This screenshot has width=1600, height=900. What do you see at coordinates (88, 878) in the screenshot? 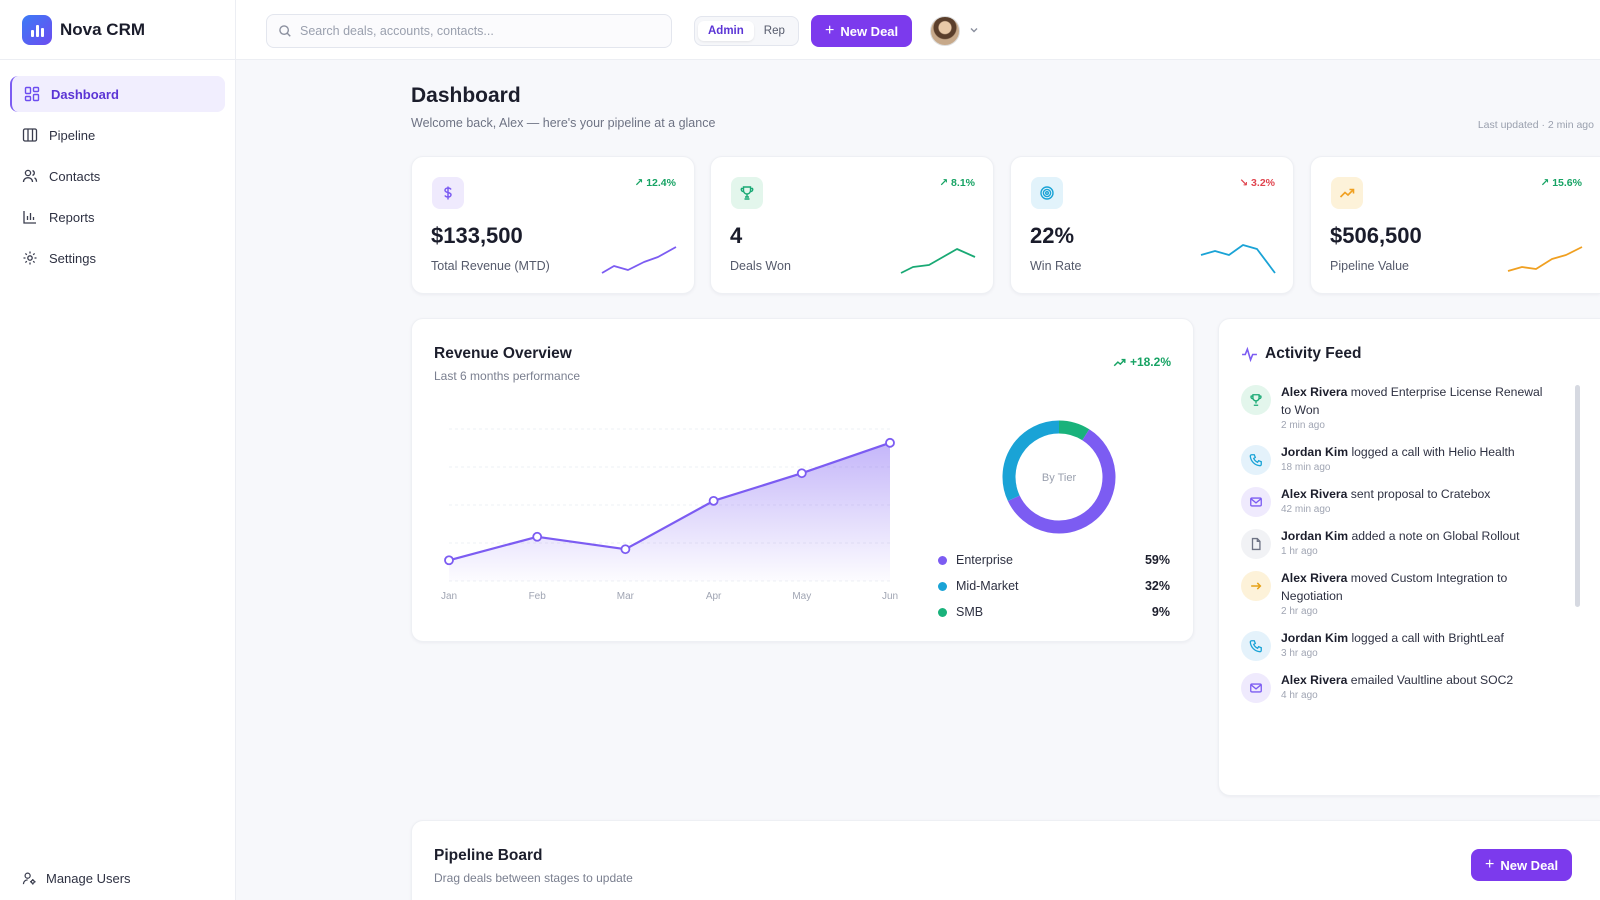
I see `manage-users-label: Manage Users` at bounding box center [88, 878].